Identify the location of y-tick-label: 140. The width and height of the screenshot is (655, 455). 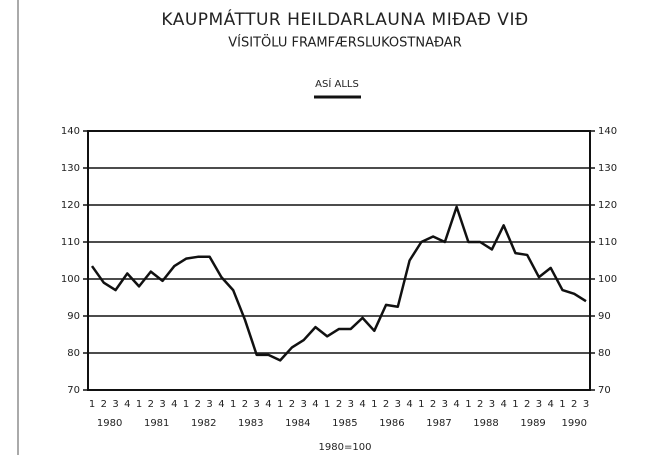
(70, 131).